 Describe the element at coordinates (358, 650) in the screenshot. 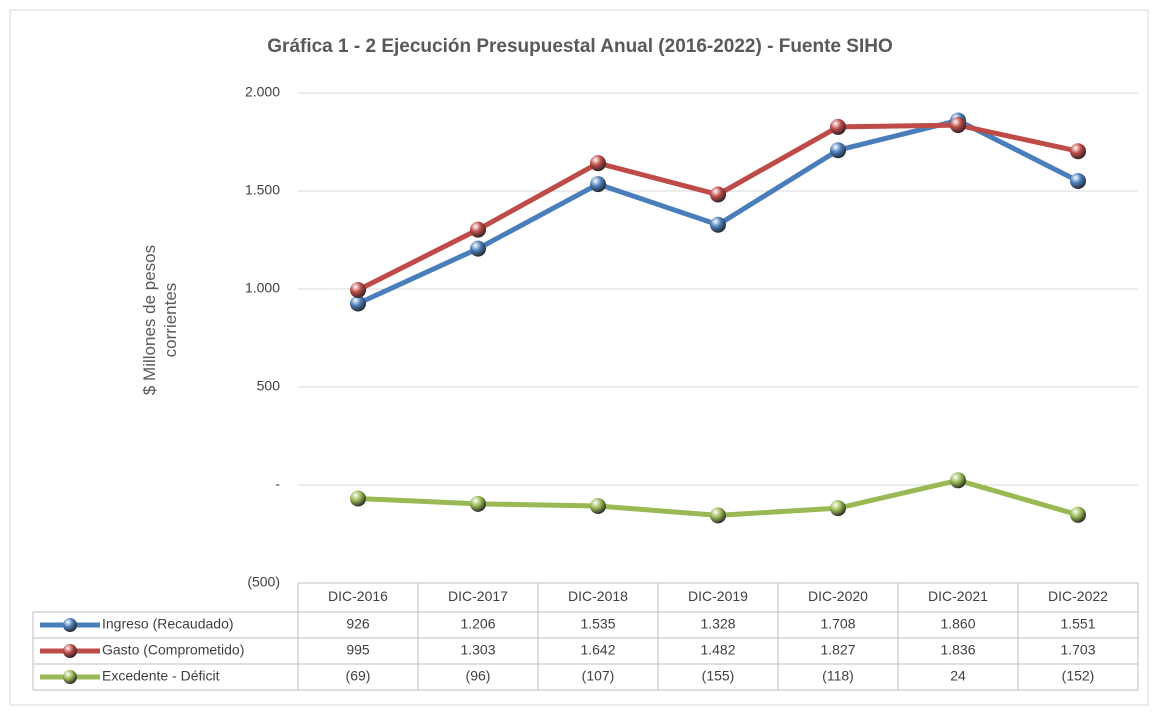

I see `table-value: 995` at that location.